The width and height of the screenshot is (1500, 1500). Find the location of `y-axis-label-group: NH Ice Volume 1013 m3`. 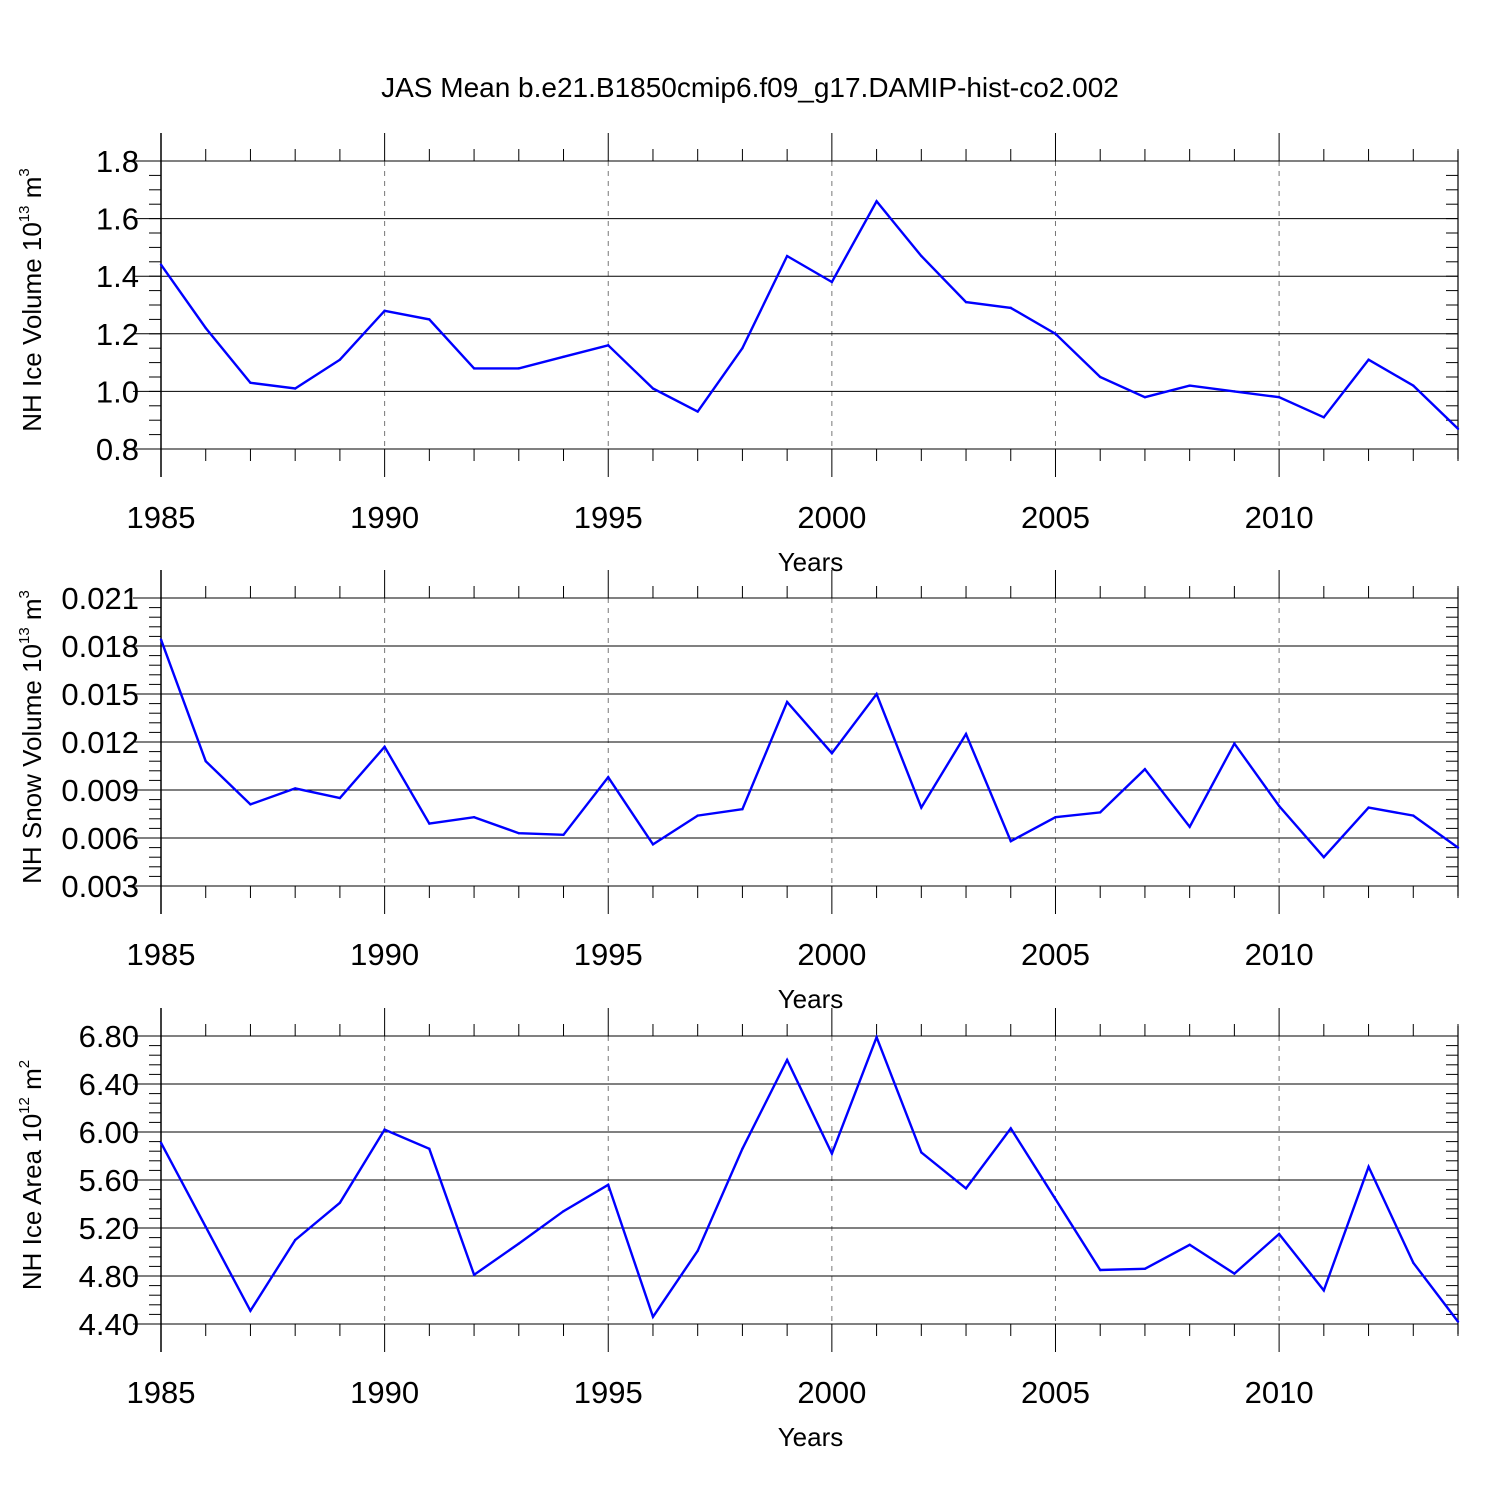

y-axis-label-group: NH Ice Volume 1013 m3 is located at coordinates (31, 299).